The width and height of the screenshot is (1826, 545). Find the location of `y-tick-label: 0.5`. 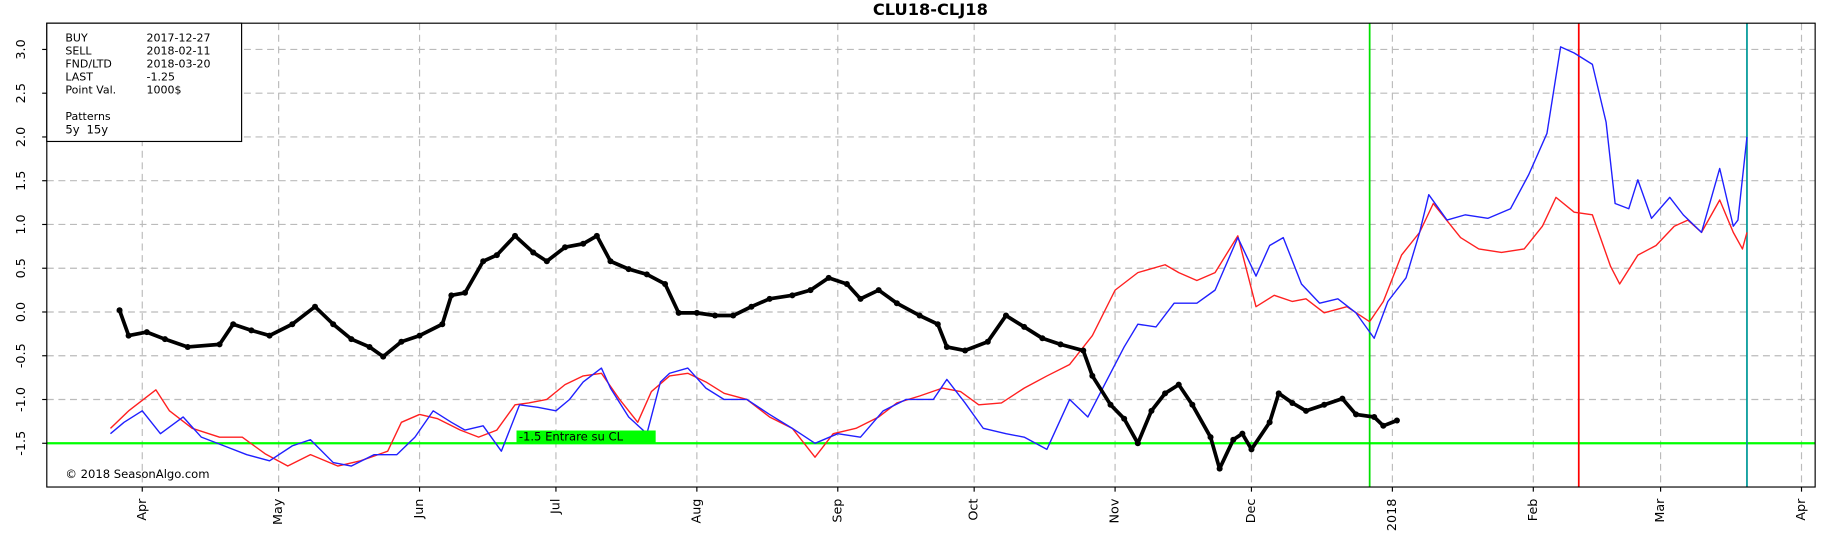

y-tick-label: 0.5 is located at coordinates (21, 268).